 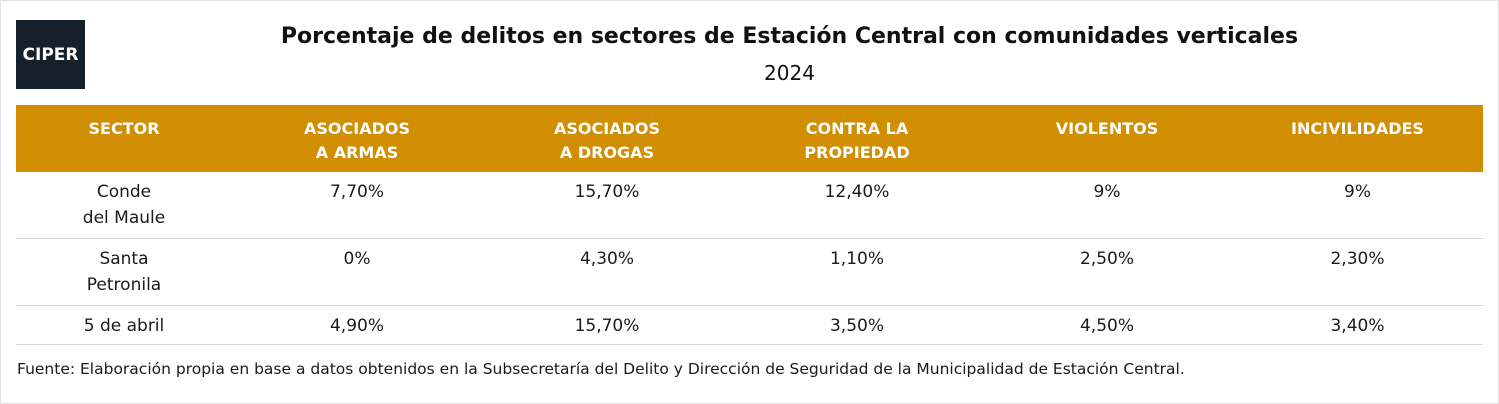 I want to click on table-cell: 3,50%, so click(x=857, y=325).